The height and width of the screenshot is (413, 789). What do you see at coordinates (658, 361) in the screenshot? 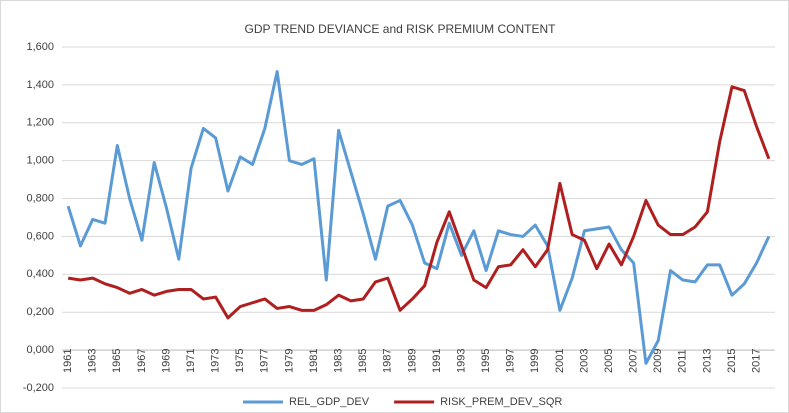
I see `x-tick-label: 2009` at bounding box center [658, 361].